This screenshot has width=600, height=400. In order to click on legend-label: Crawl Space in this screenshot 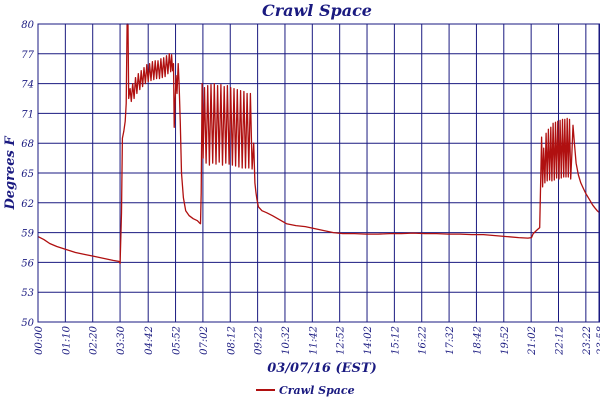, I will do `click(317, 390)`.